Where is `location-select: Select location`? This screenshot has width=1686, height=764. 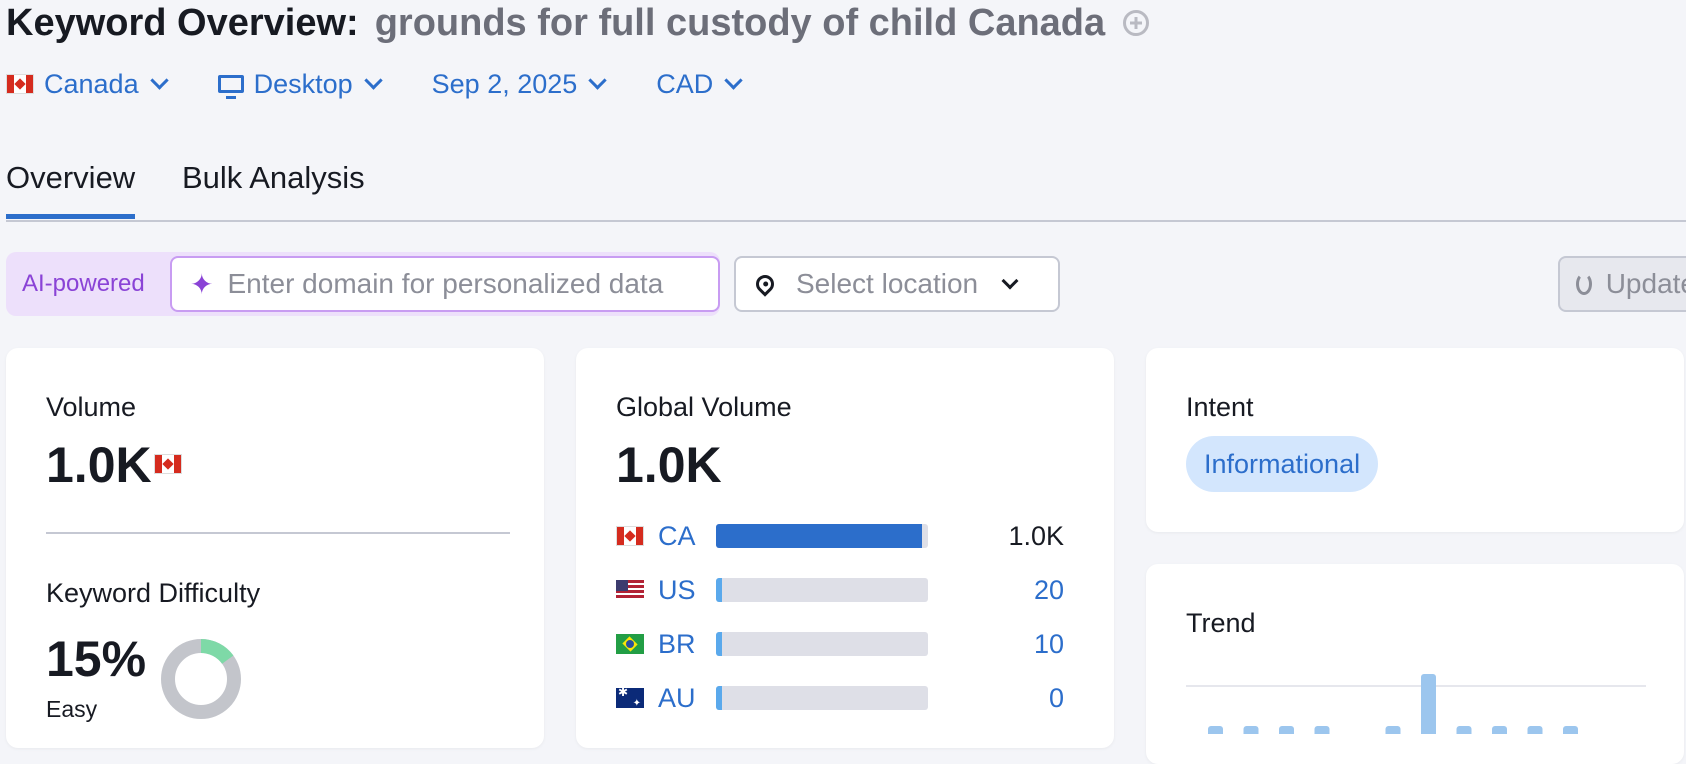
location-select: Select location is located at coordinates (897, 284).